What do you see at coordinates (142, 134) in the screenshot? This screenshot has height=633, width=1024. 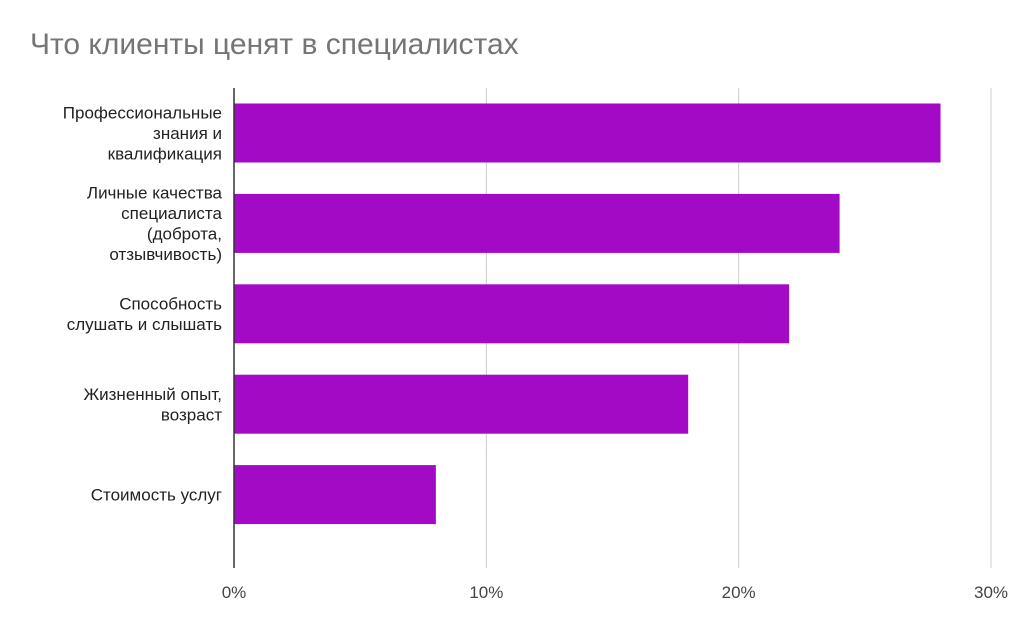 I see `category-label-0: Профессиональные знания и квалификация` at bounding box center [142, 134].